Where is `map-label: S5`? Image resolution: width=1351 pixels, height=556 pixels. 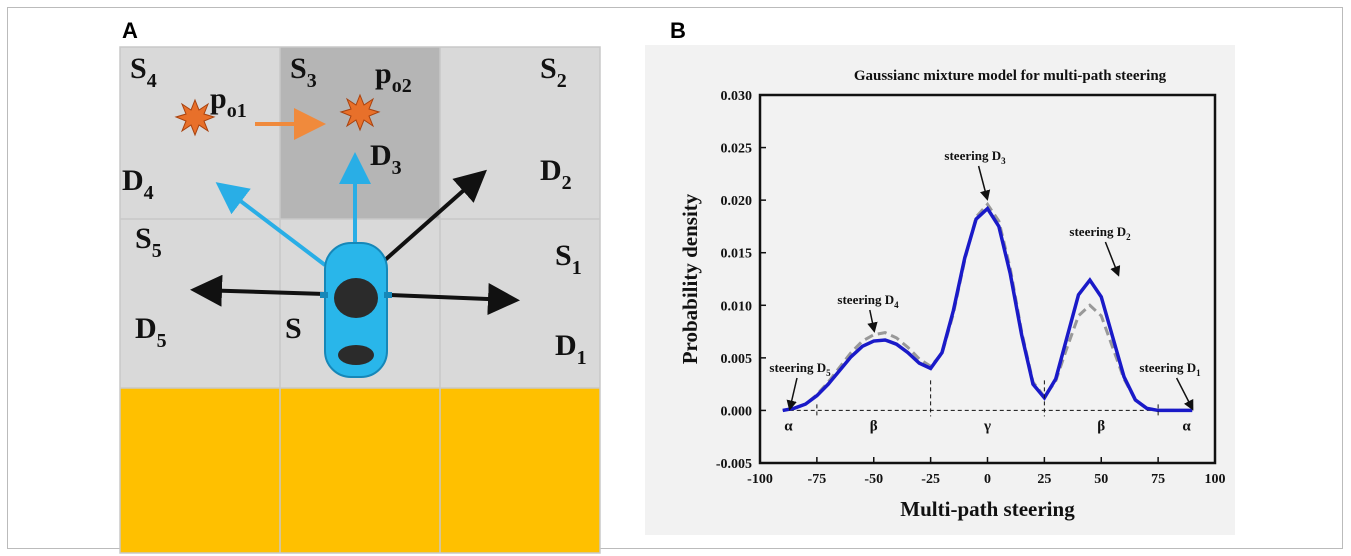
map-label: S5 is located at coordinates (148, 242).